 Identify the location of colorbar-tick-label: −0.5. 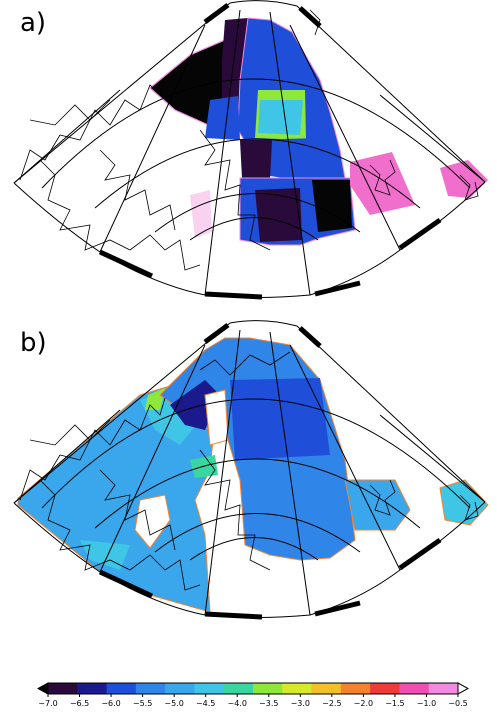
(457, 703).